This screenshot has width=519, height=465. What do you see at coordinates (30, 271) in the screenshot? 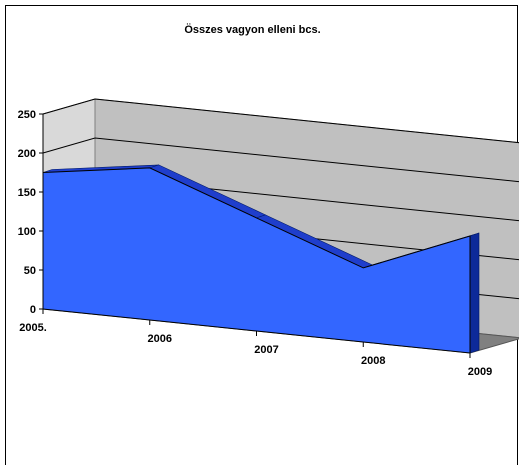
I see `y-tick-label: 50` at bounding box center [30, 271].